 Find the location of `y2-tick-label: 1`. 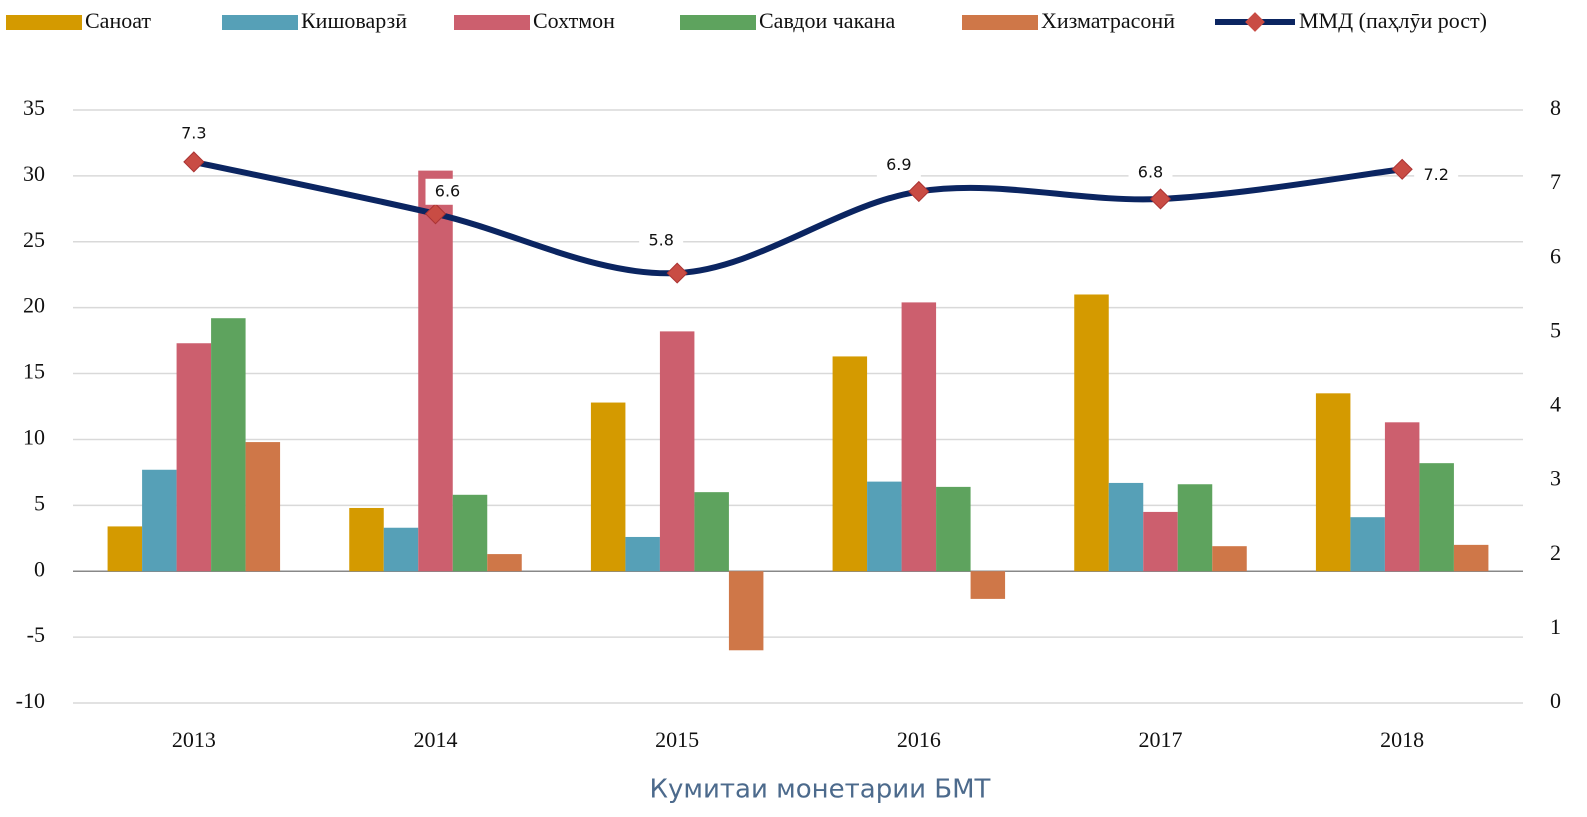

y2-tick-label: 1 is located at coordinates (1555, 626).